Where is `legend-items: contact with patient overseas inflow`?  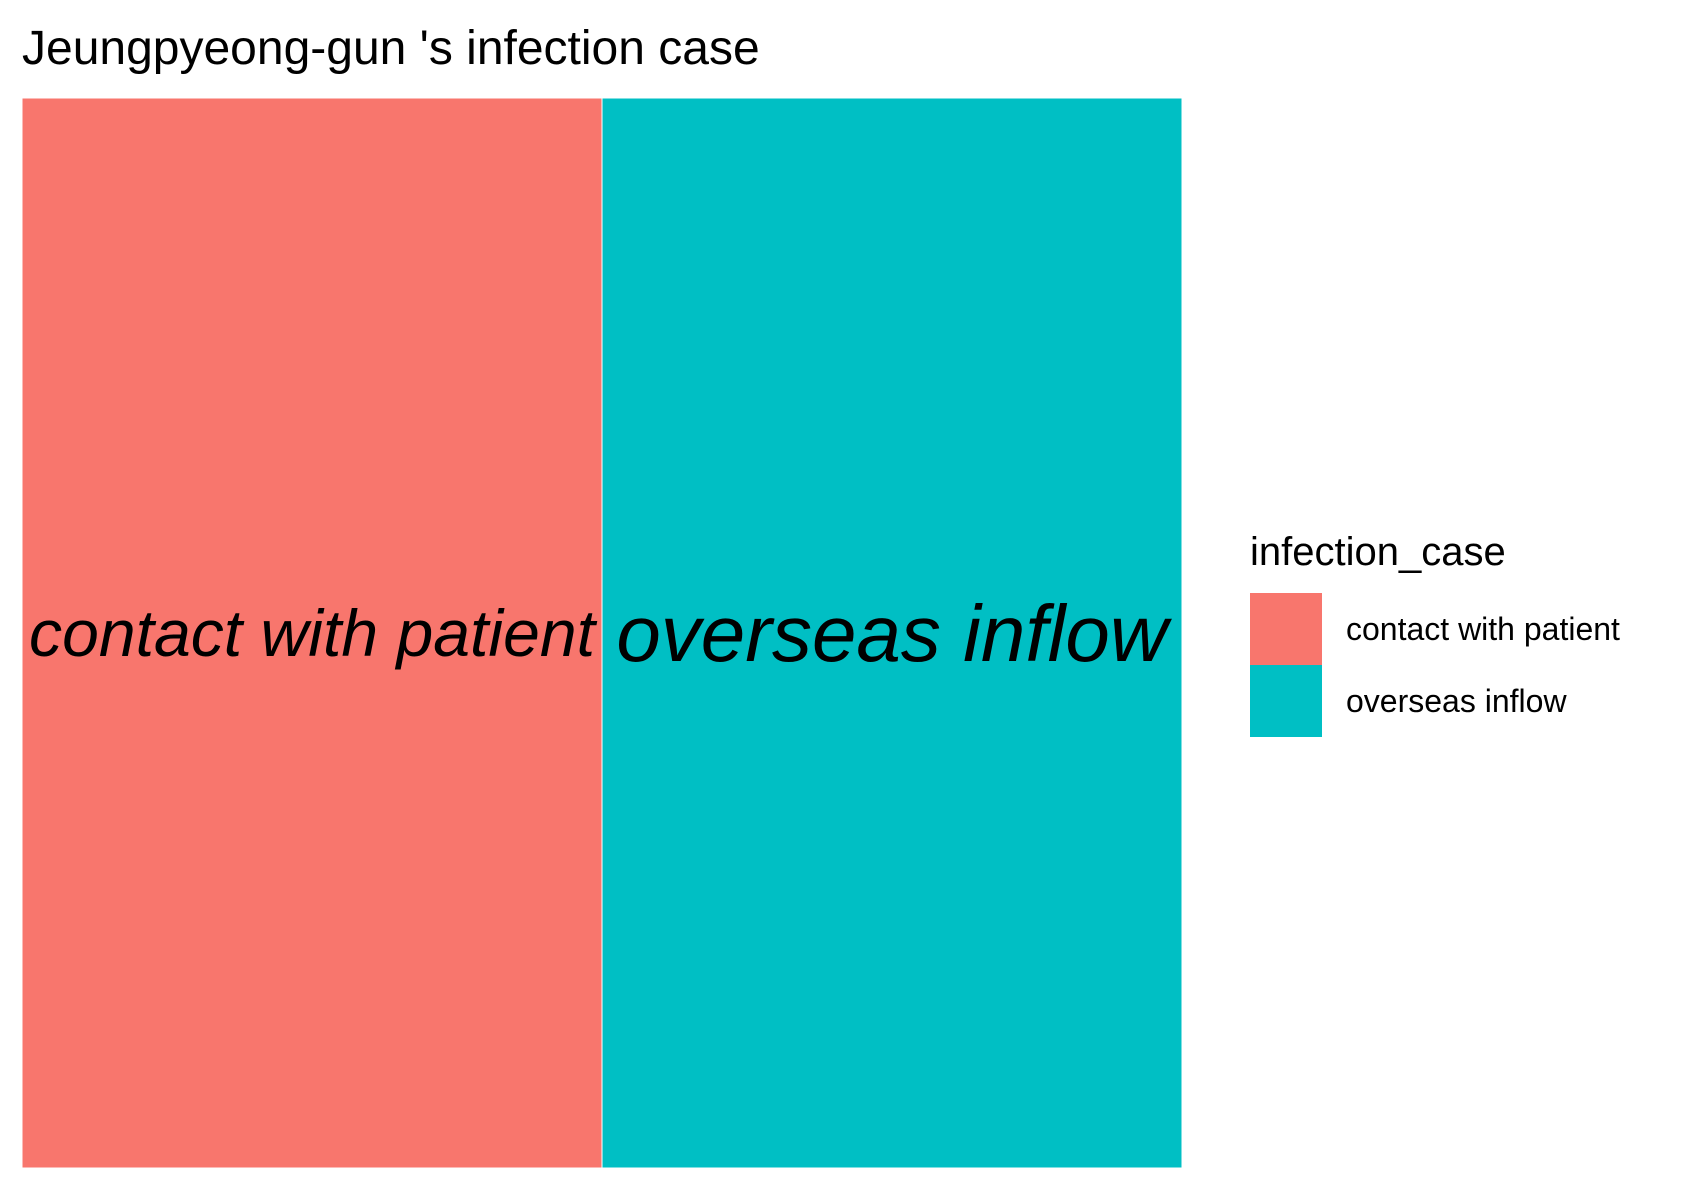
legend-items: contact with patient overseas inflow is located at coordinates (1435, 665).